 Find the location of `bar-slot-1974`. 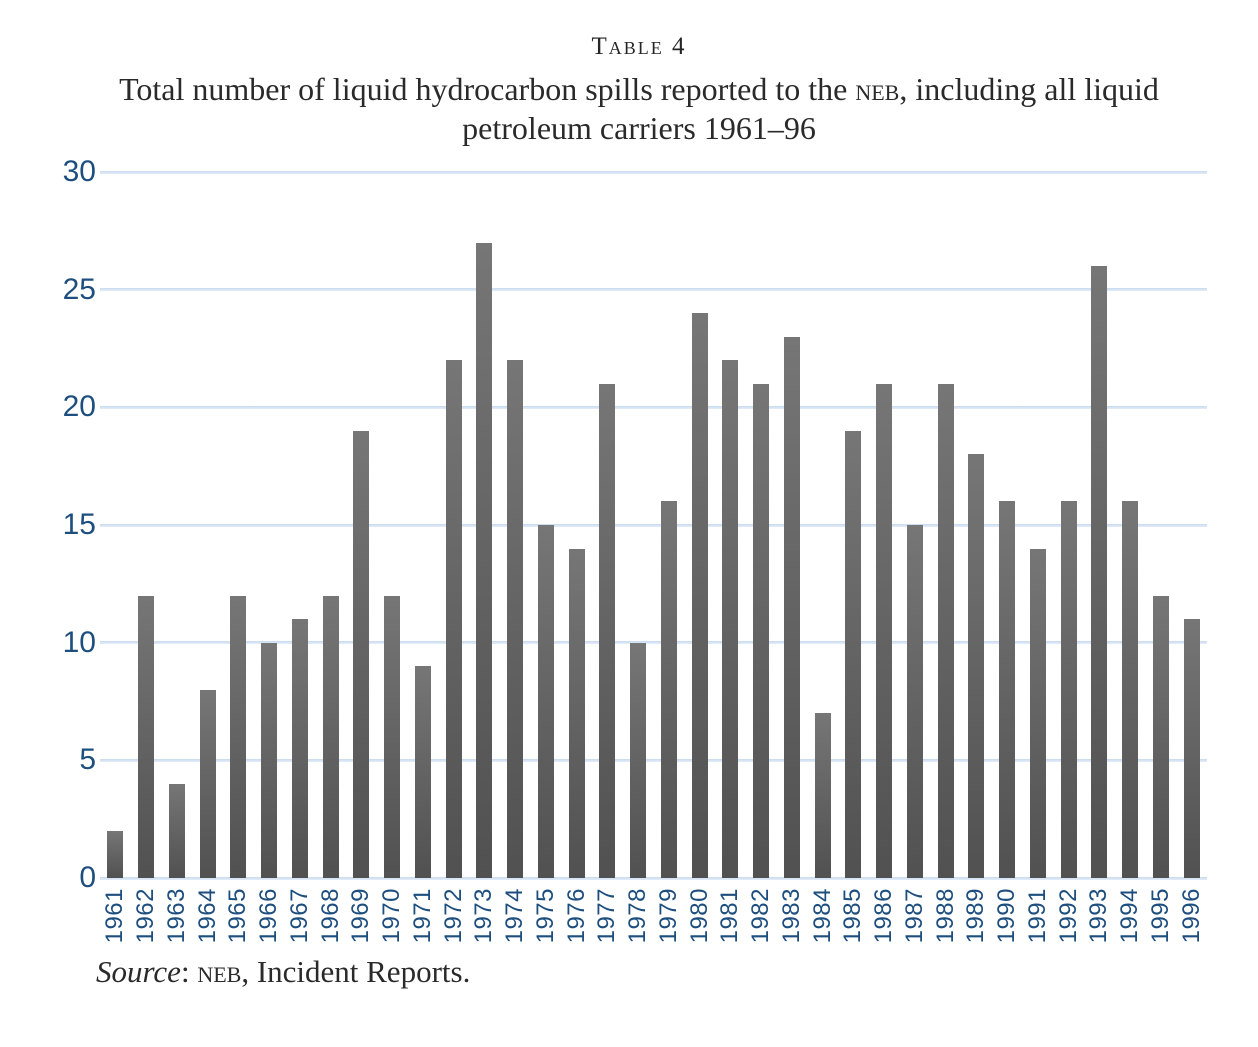

bar-slot-1974 is located at coordinates (515, 525).